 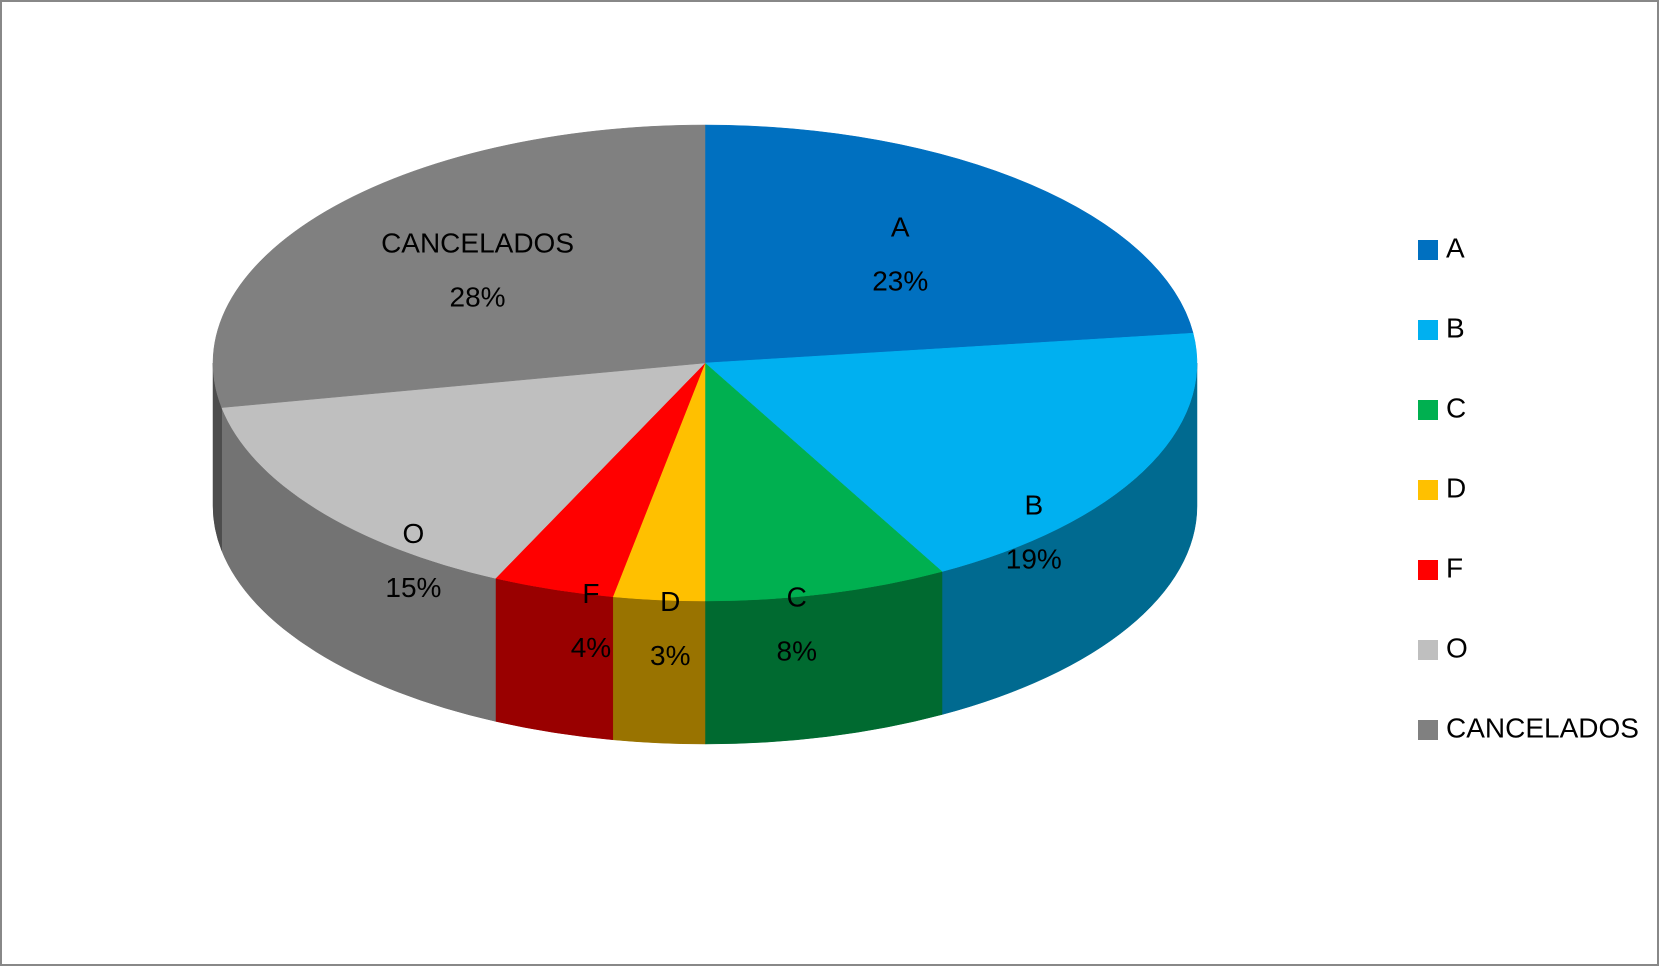 What do you see at coordinates (670, 601) in the screenshot?
I see `data-label-category: D` at bounding box center [670, 601].